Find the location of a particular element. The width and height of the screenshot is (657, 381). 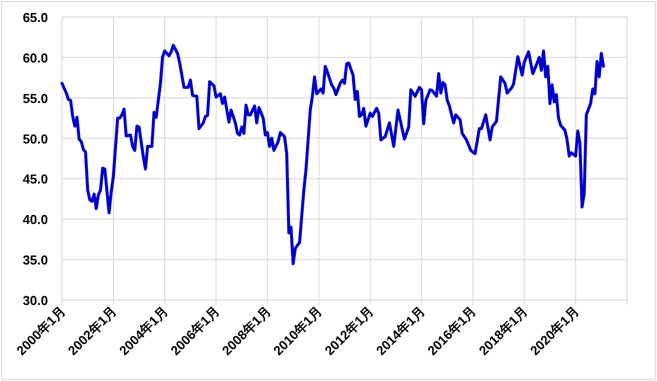

y-tick-label: 45.0 is located at coordinates (35, 179).